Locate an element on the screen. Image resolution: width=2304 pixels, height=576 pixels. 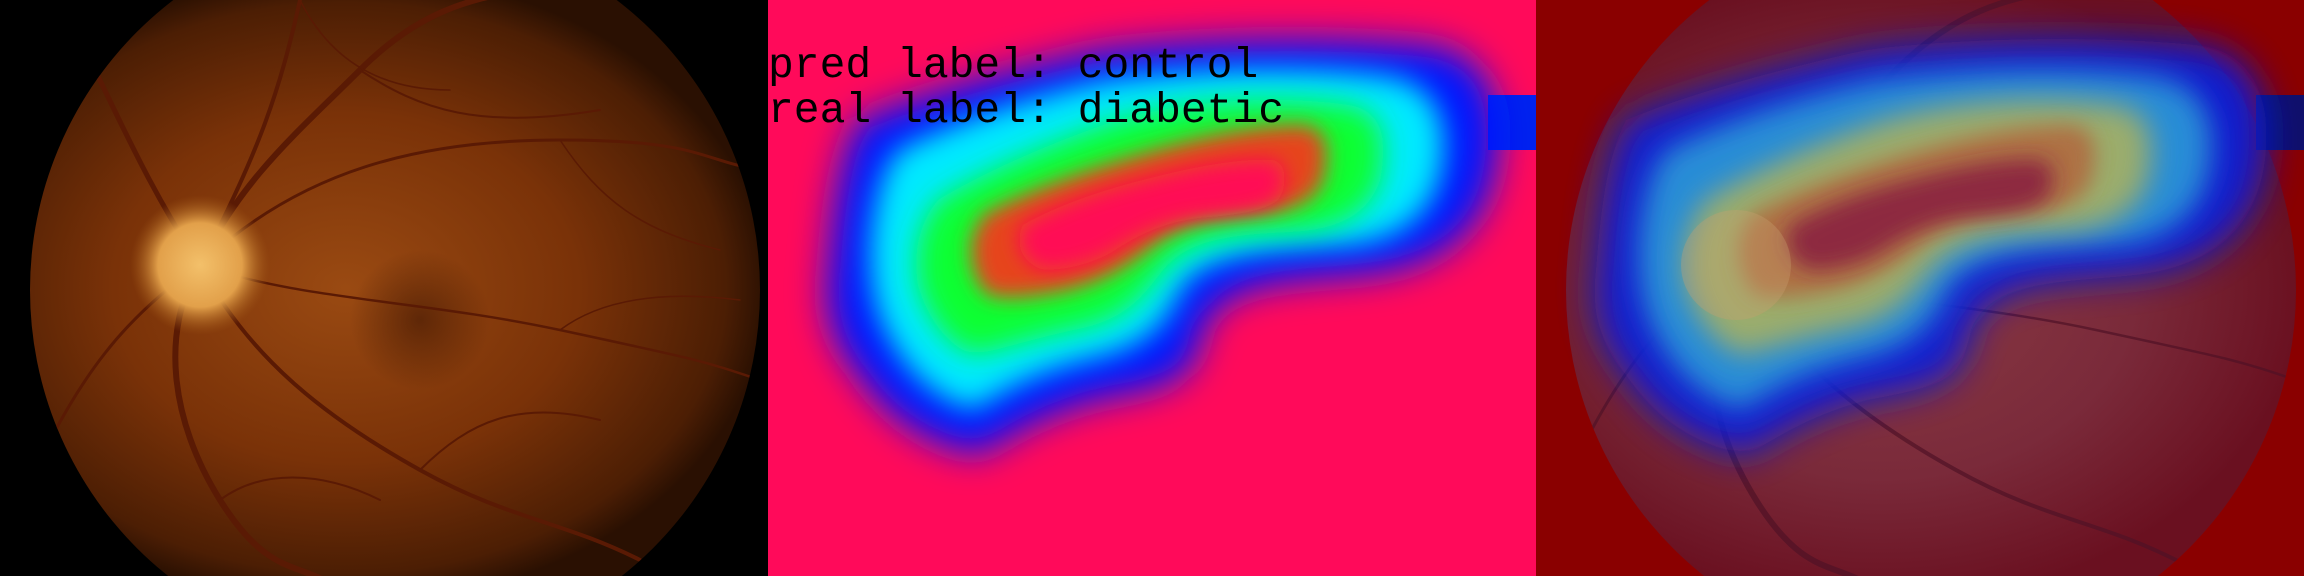
pred-label-text: pred label: control is located at coordinates (1013, 65).